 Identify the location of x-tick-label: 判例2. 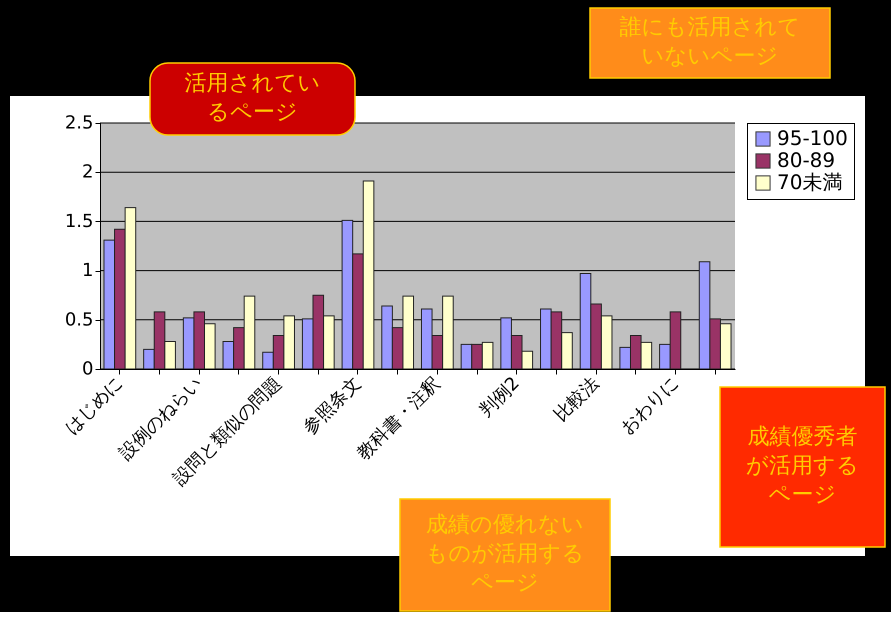
(499, 397).